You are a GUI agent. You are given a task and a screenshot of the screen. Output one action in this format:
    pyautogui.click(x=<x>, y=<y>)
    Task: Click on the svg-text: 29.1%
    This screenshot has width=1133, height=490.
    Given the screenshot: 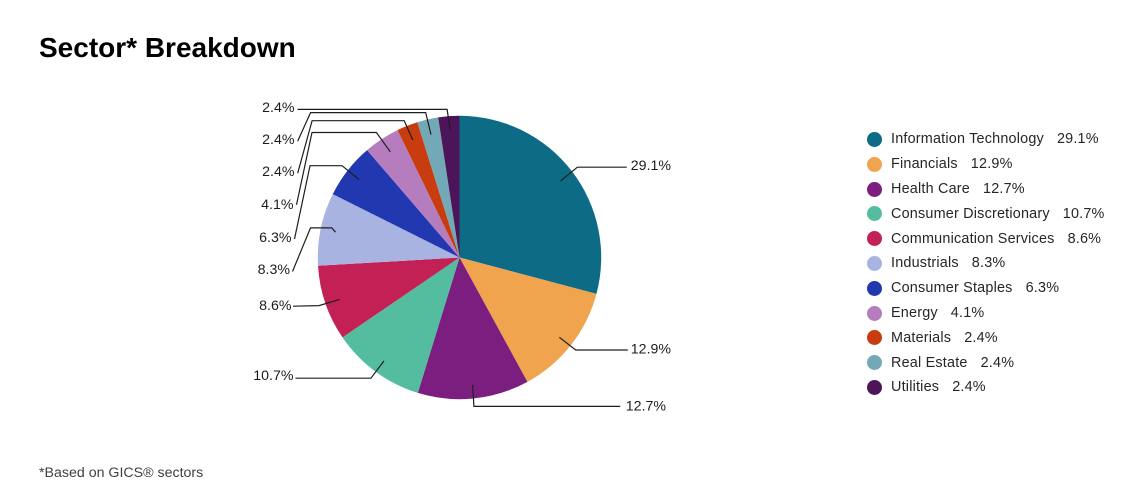 What is the action you would take?
    pyautogui.click(x=651, y=166)
    